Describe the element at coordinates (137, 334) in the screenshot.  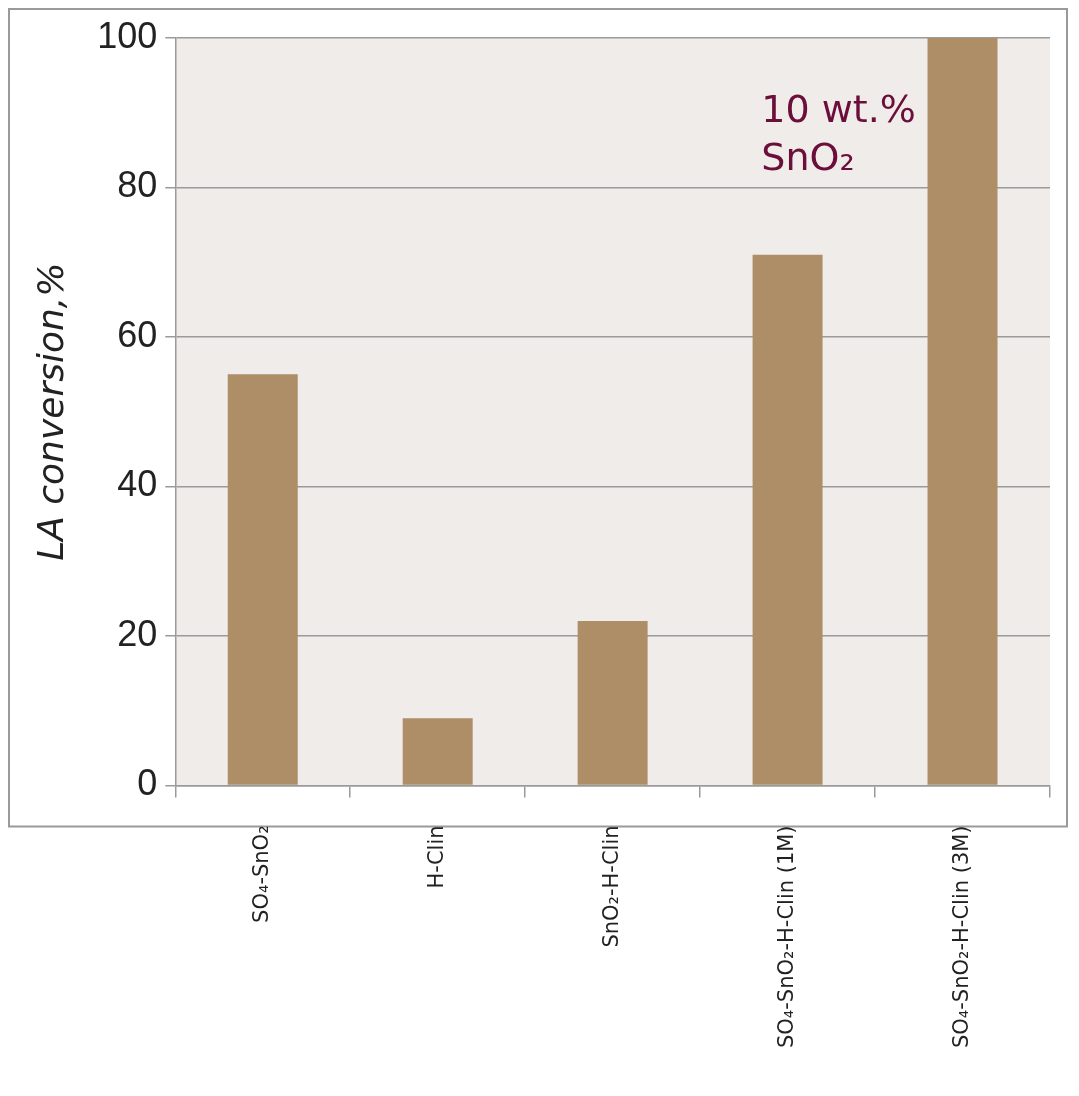
I see `y-tick-label: 60` at that location.